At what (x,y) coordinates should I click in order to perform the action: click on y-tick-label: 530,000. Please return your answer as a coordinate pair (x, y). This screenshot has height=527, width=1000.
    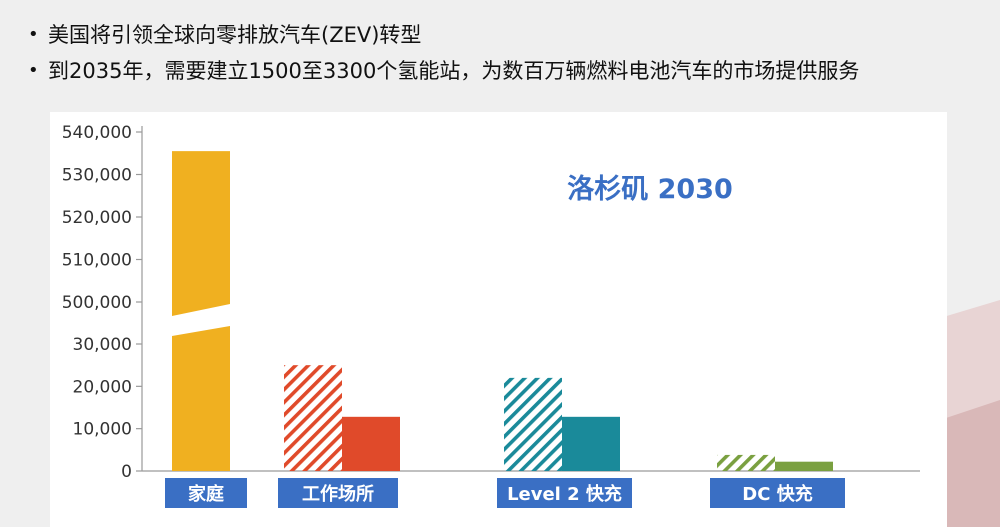
    Looking at the image, I should click on (97, 176).